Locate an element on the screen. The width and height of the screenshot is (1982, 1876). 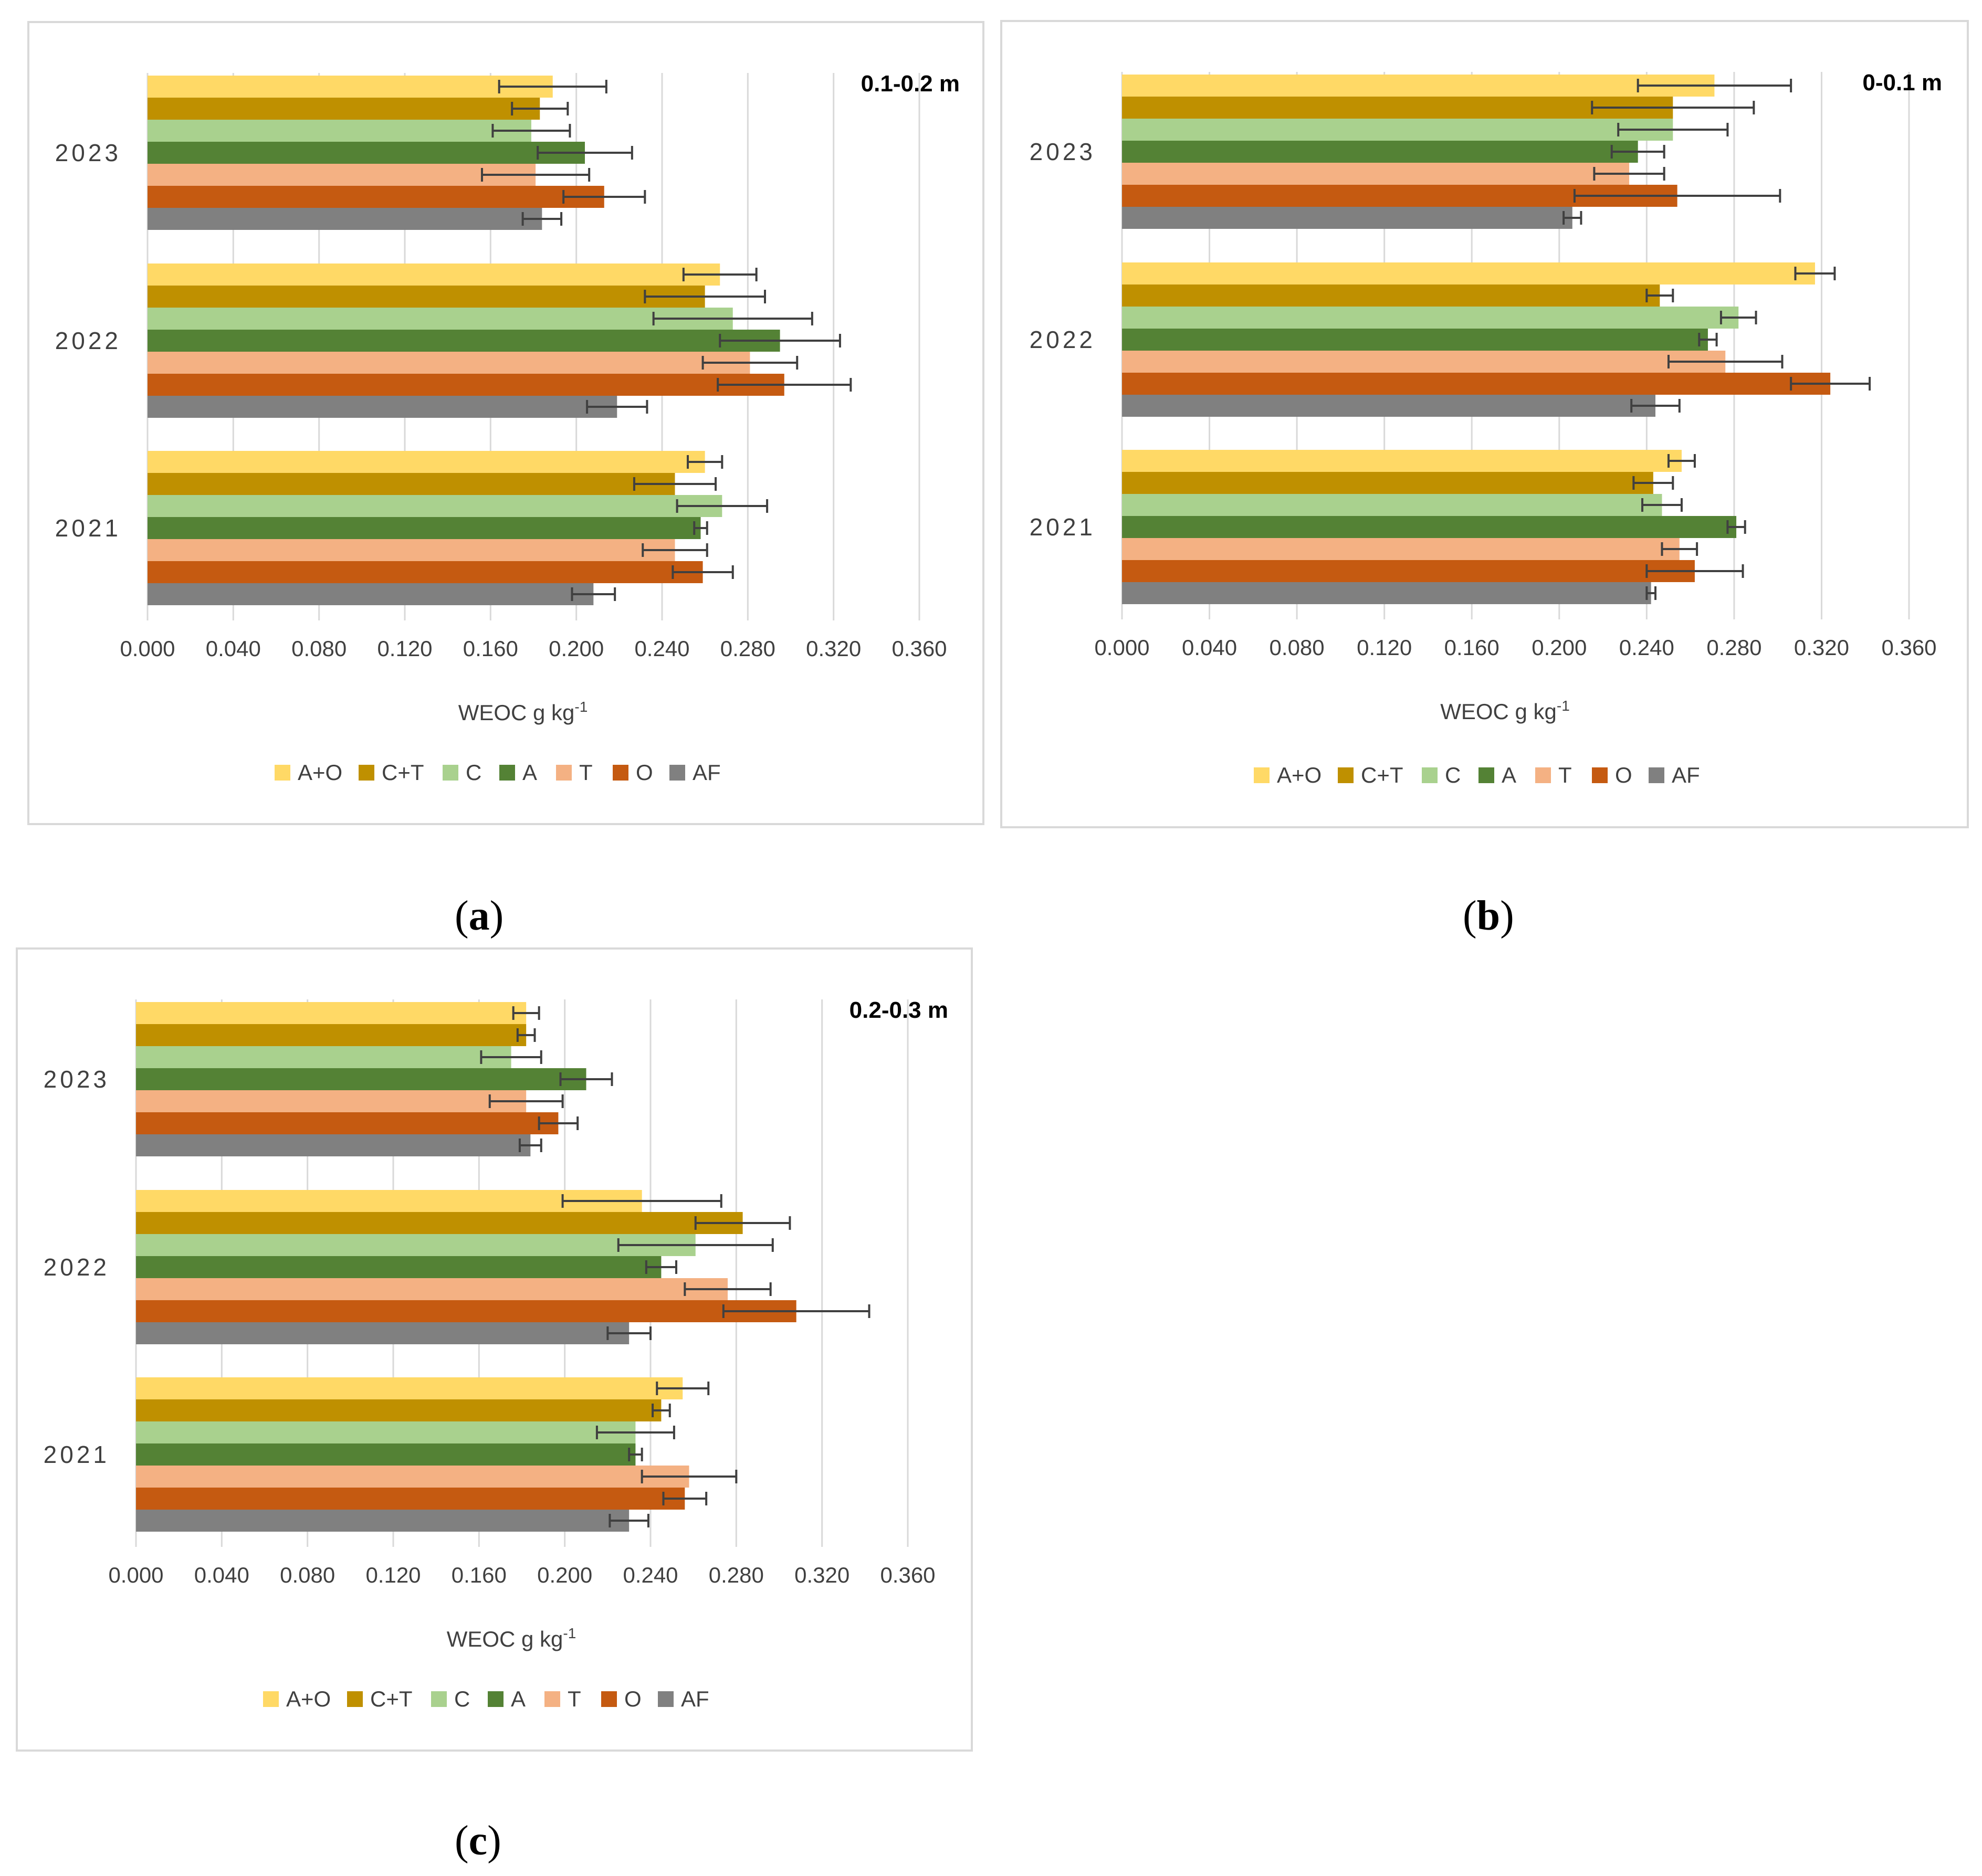
x-axis-label-text: WEOC g kg is located at coordinates (516, 712).